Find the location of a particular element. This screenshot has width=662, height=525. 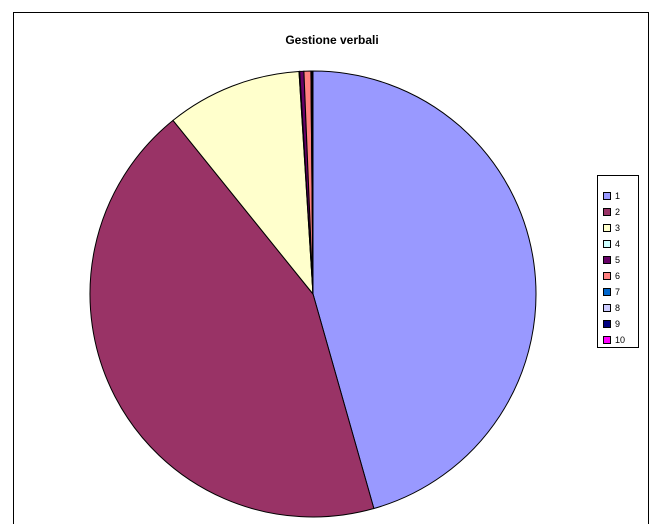

legend-label: 7 is located at coordinates (618, 292).